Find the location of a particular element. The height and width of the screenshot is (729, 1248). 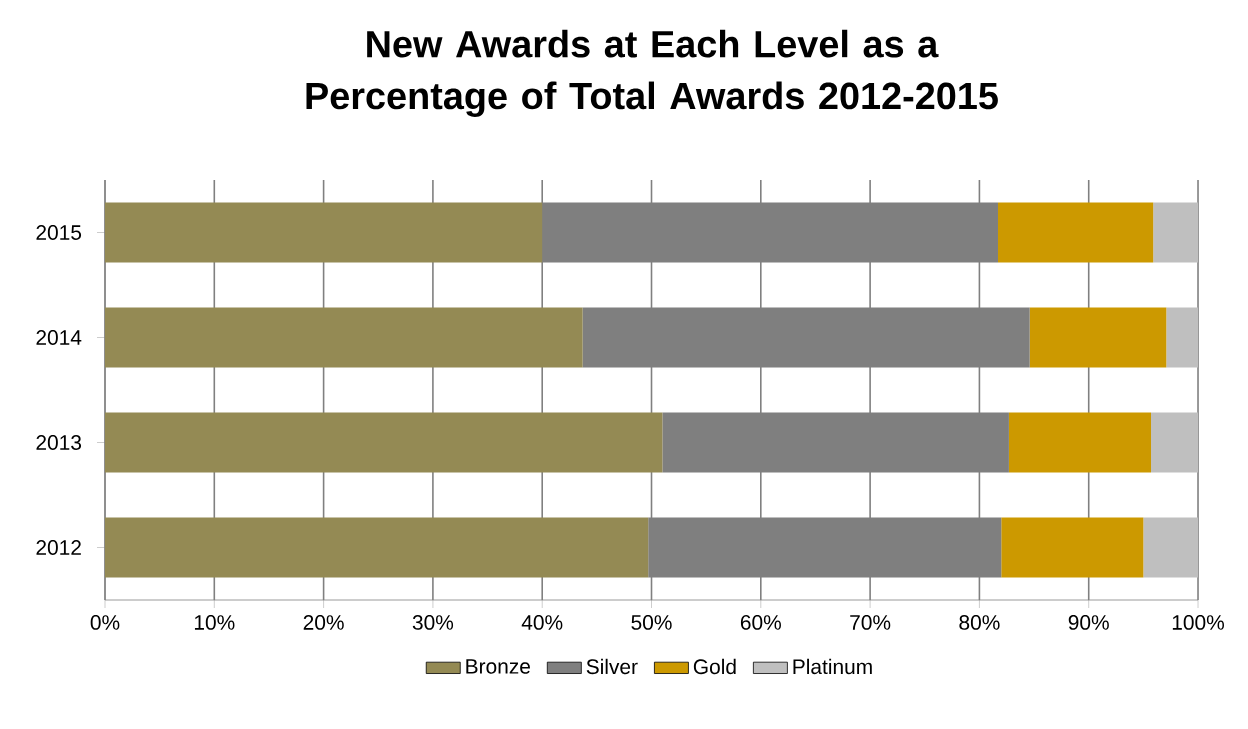

x-tick-label: 60% is located at coordinates (760, 622).